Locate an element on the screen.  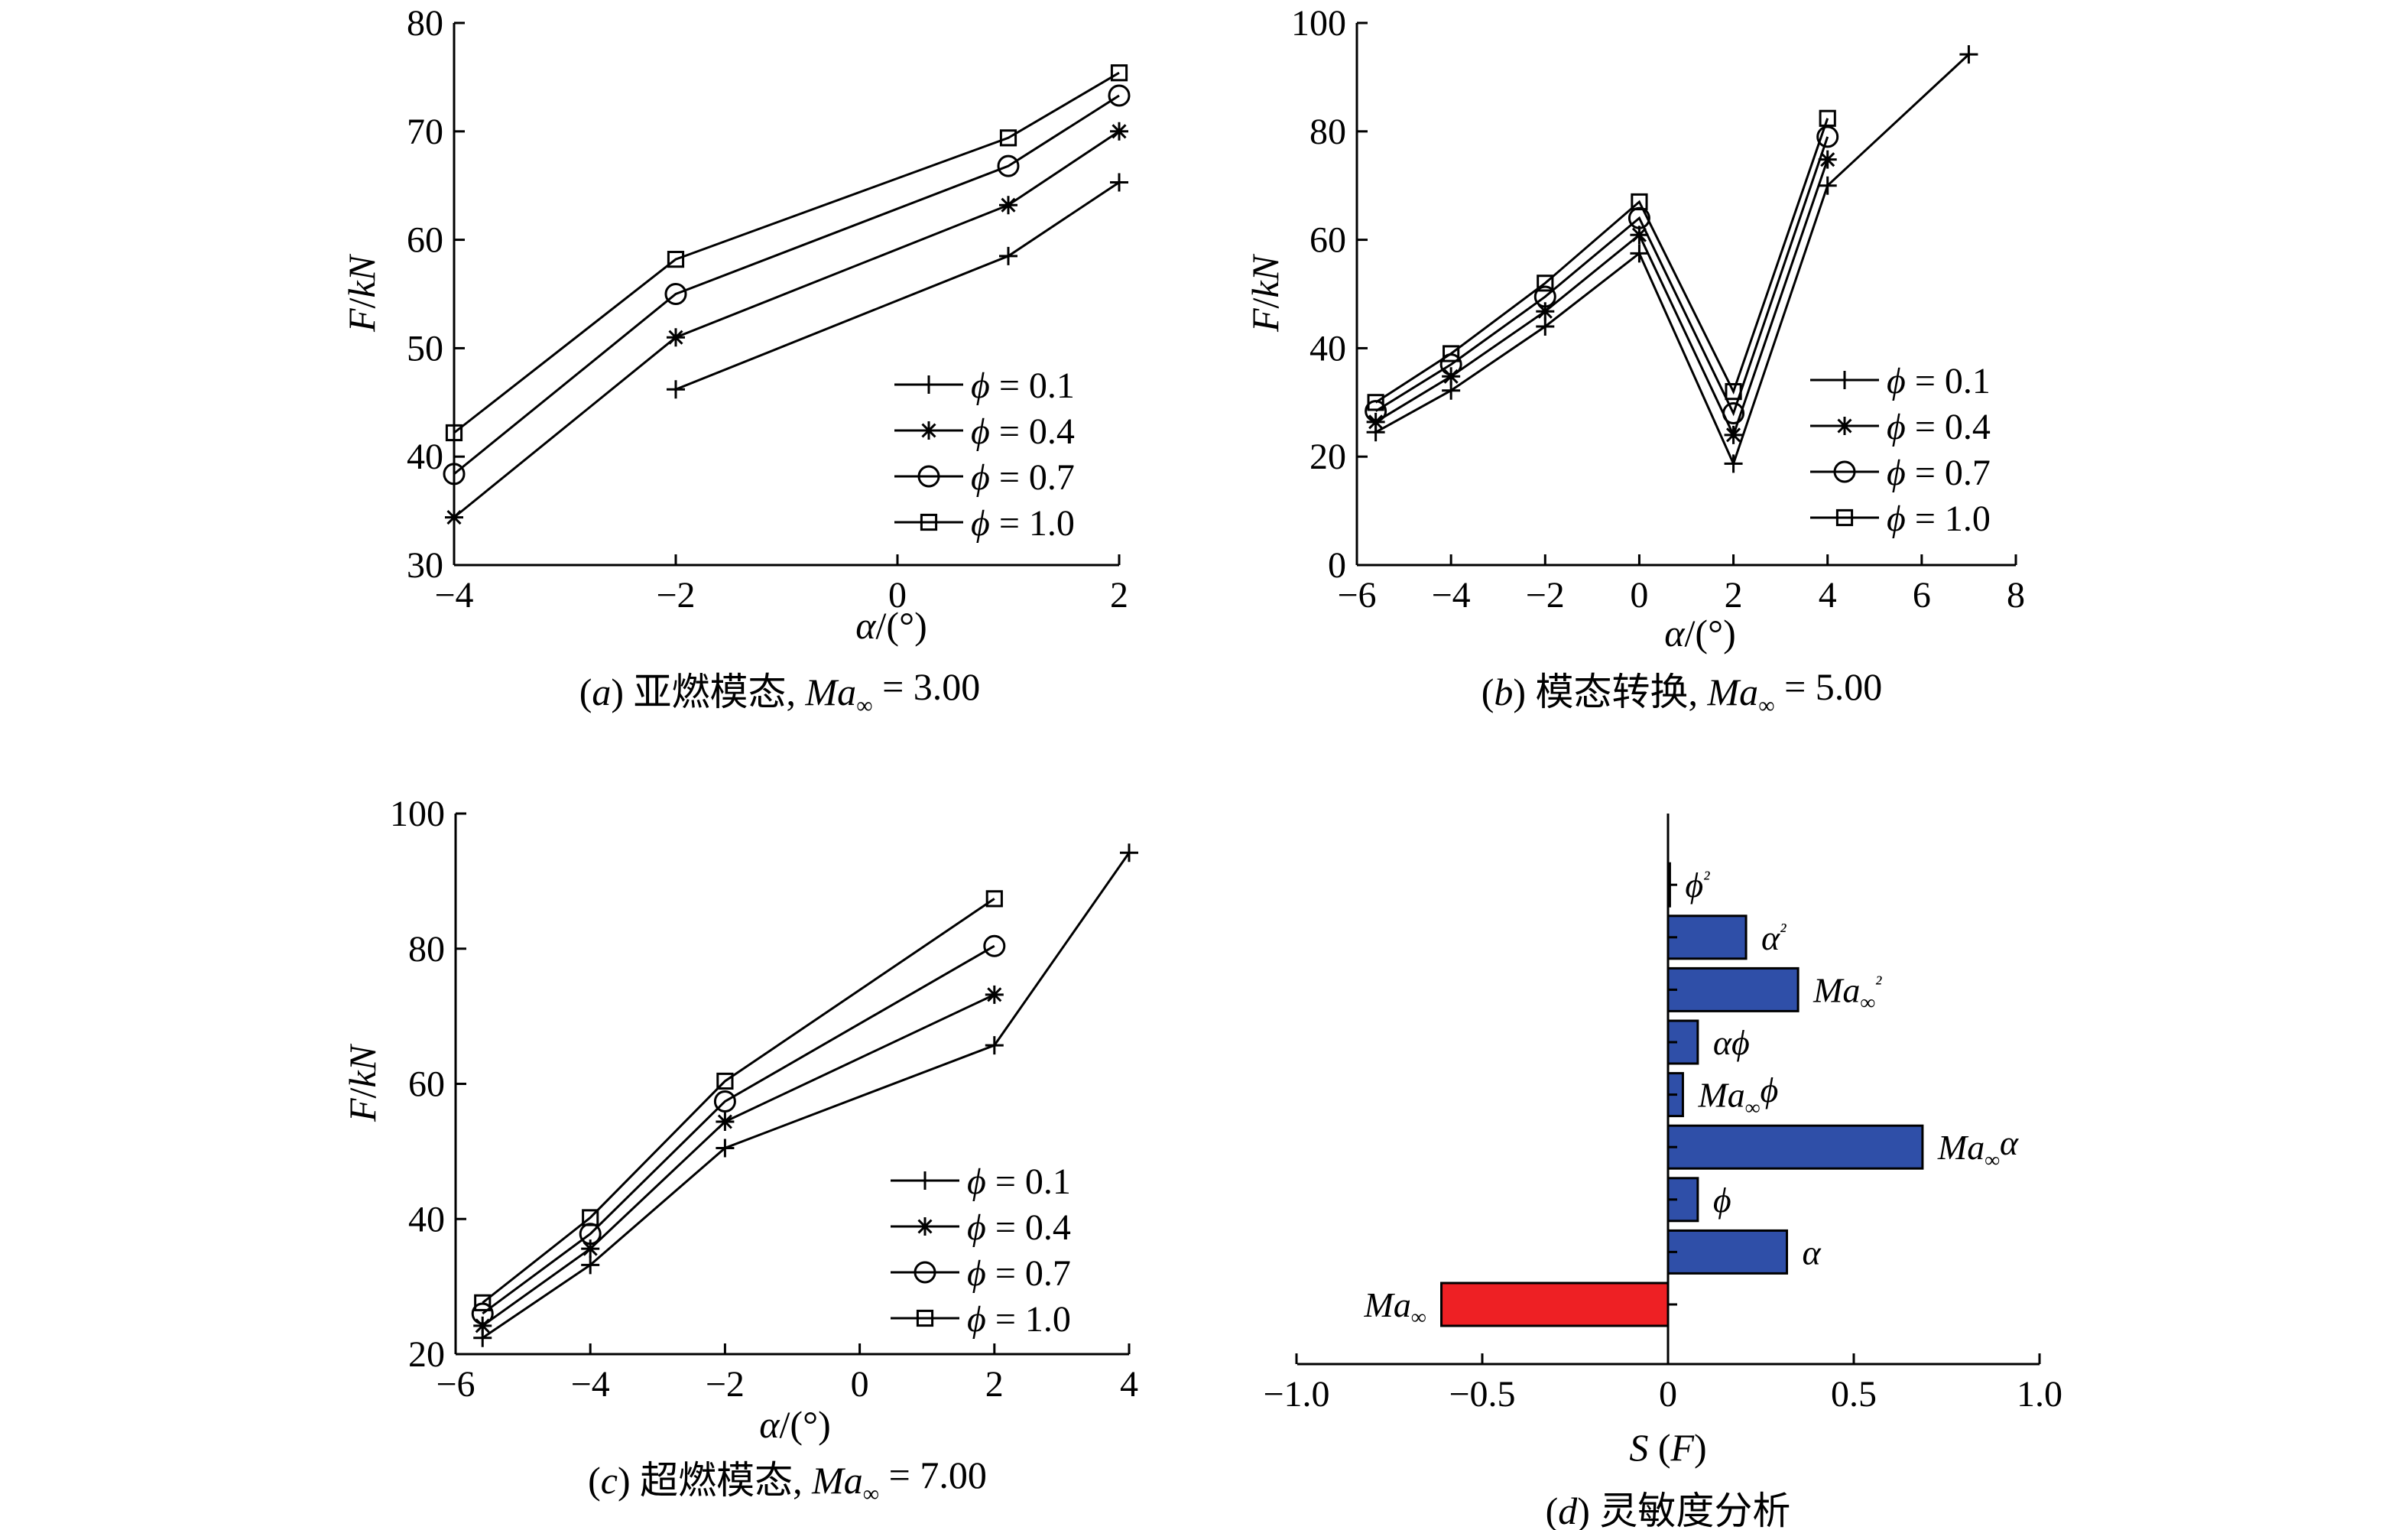
y-tick-label: 0 is located at coordinates (1337, 565).